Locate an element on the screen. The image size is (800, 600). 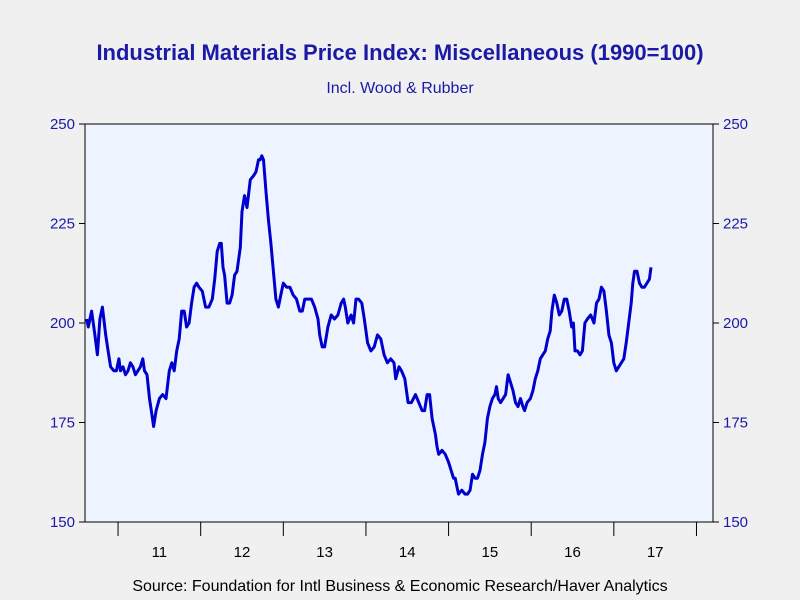
x-axis: 11 12 13 14 15 16 17 is located at coordinates (407, 541).